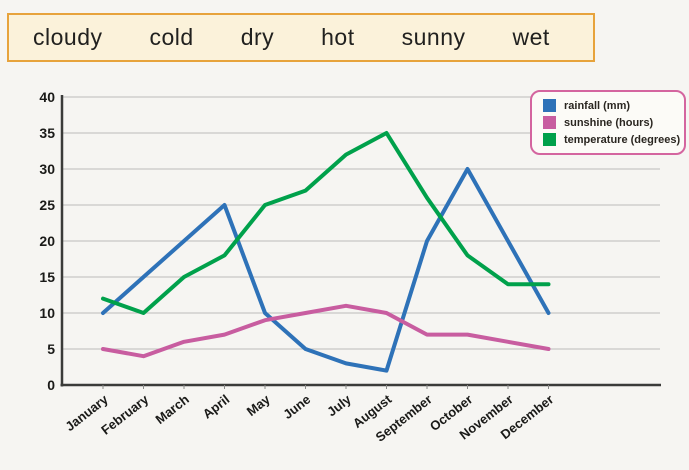  I want to click on series-line-sunshine, so click(326, 331).